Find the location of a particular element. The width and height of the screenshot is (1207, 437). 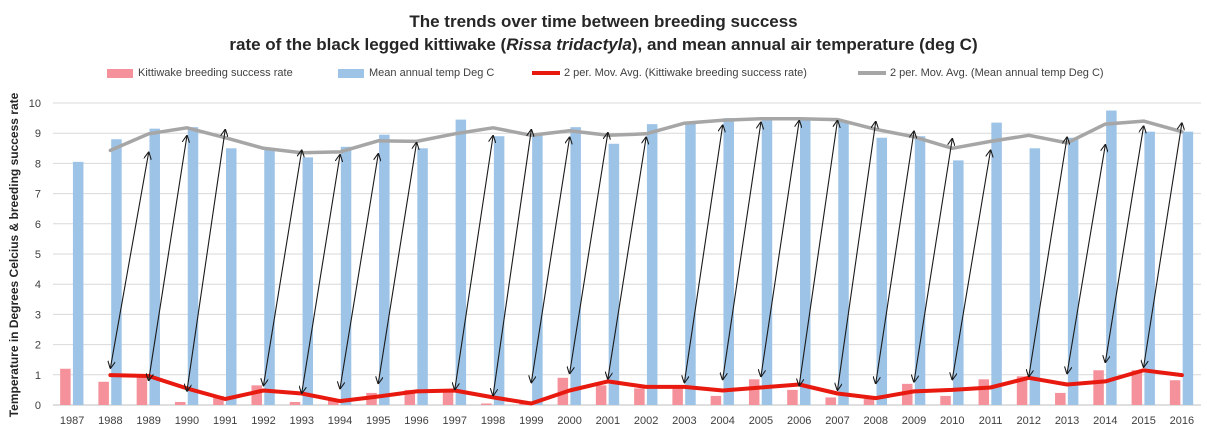

chart-title-line-2-pre: rate of the black legged kittiwake ( is located at coordinates (368, 44).